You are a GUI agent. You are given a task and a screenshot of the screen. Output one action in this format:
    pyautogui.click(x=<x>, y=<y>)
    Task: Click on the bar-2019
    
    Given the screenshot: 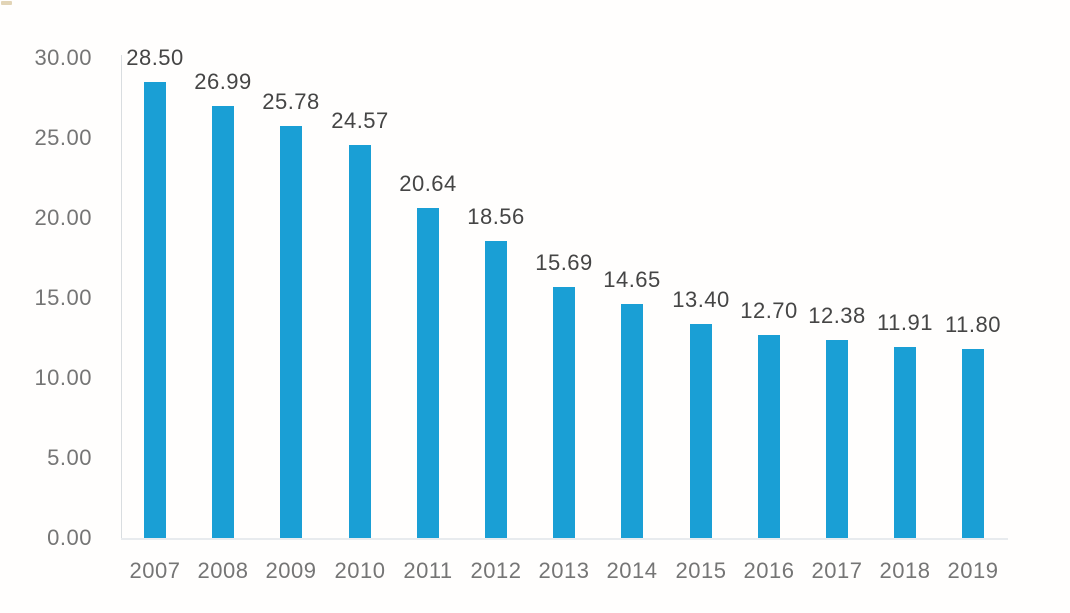 What is the action you would take?
    pyautogui.click(x=973, y=443)
    